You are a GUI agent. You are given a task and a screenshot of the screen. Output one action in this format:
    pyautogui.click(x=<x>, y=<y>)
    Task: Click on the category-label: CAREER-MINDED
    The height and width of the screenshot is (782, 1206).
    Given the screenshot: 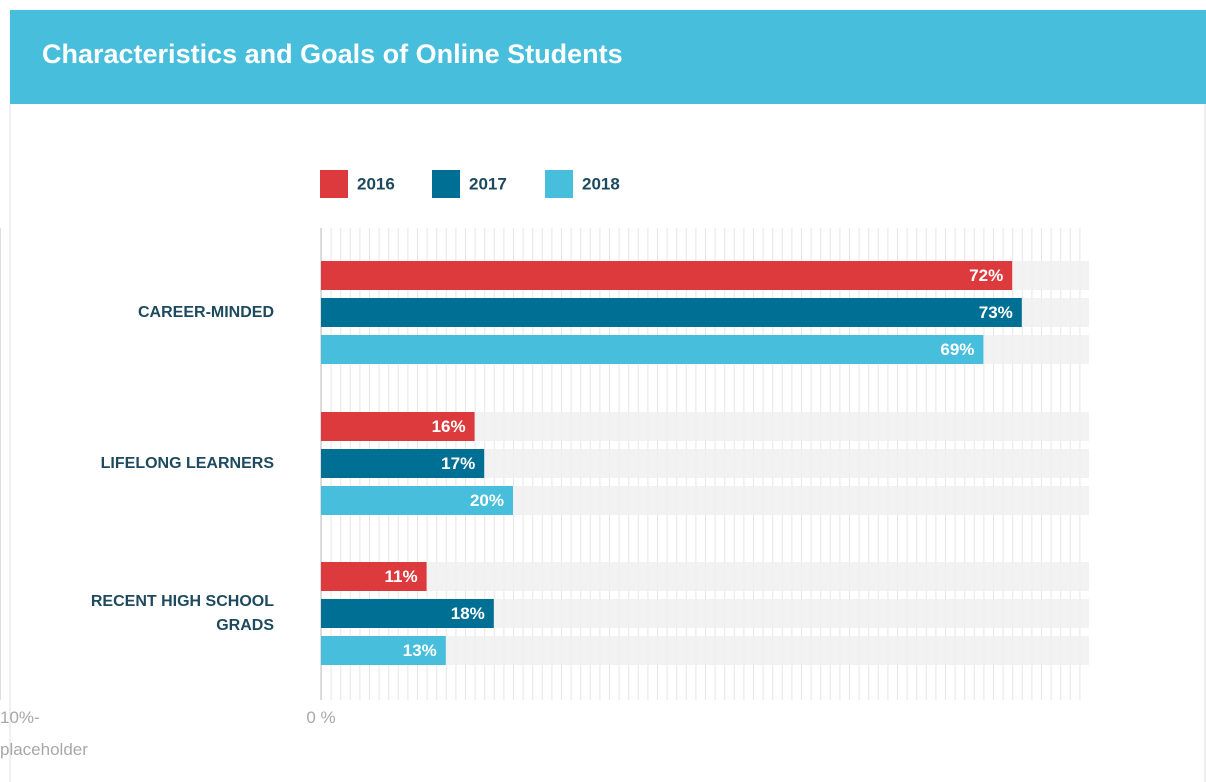 What is the action you would take?
    pyautogui.click(x=206, y=312)
    